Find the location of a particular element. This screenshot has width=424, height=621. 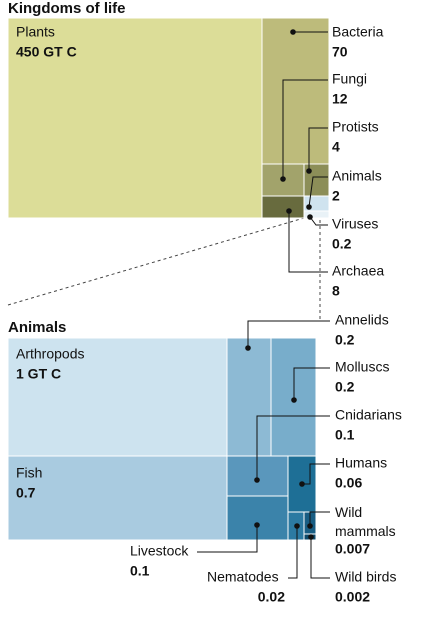

value-label: 450 GT C is located at coordinates (46, 52).